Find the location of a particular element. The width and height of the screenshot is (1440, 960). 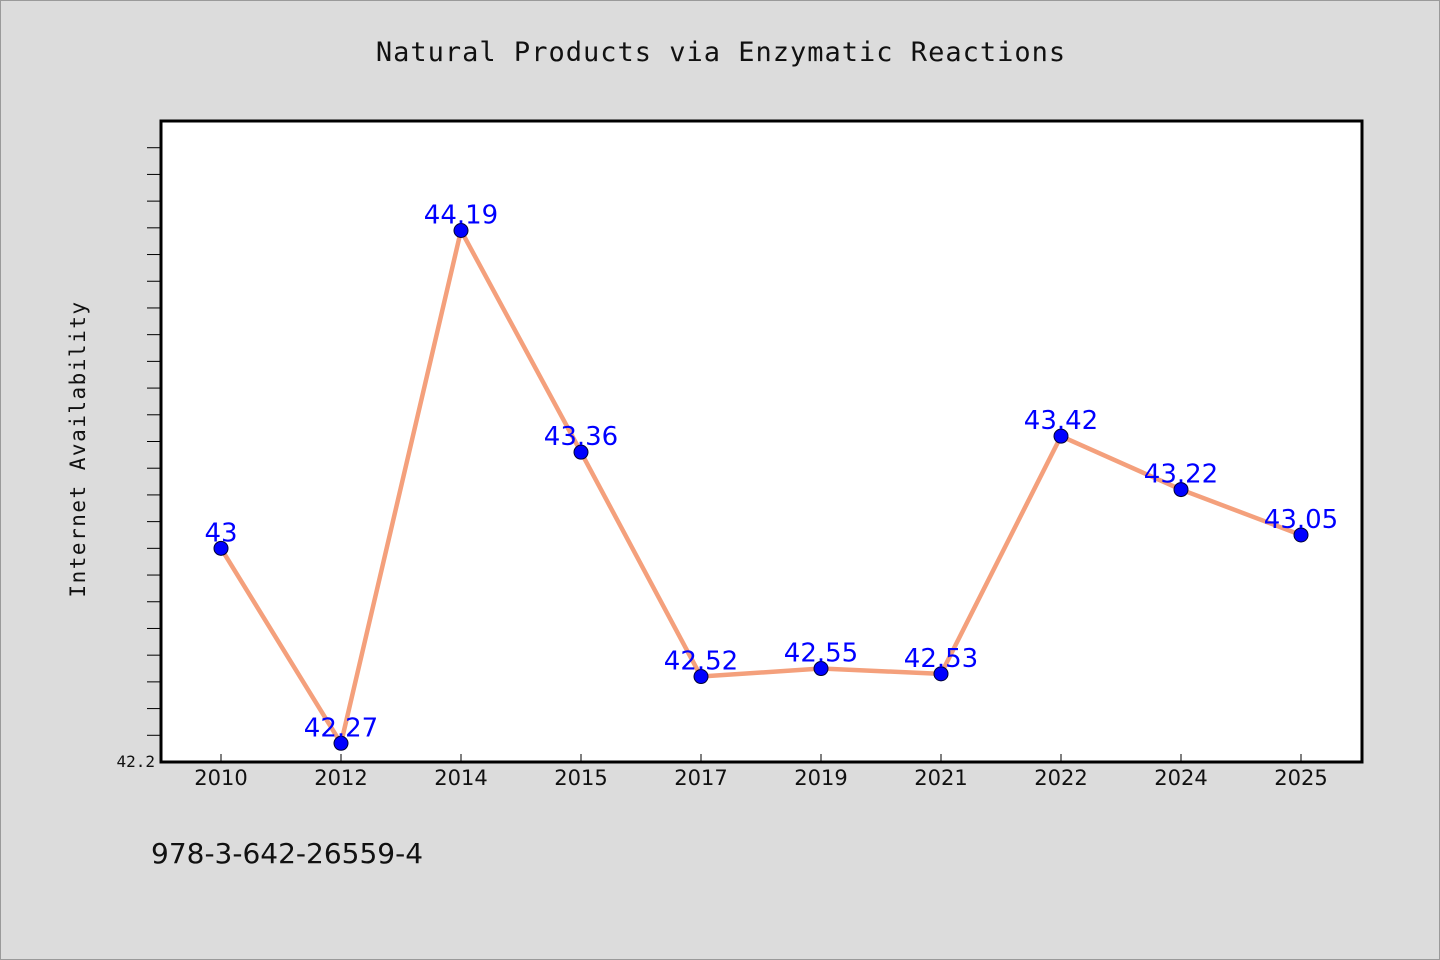

x-axis-ticks: 2010 2012 2014 2015 2017 2019 2021 2022 2024 2025 is located at coordinates (761, 772).